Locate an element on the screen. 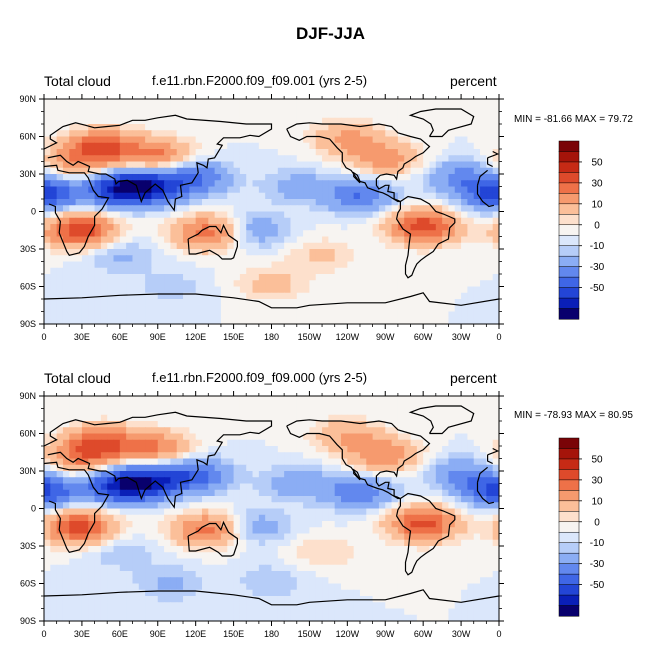  panel-2-minmax-label: MIN = -78.93 MAX = 80.95 is located at coordinates (573, 415).